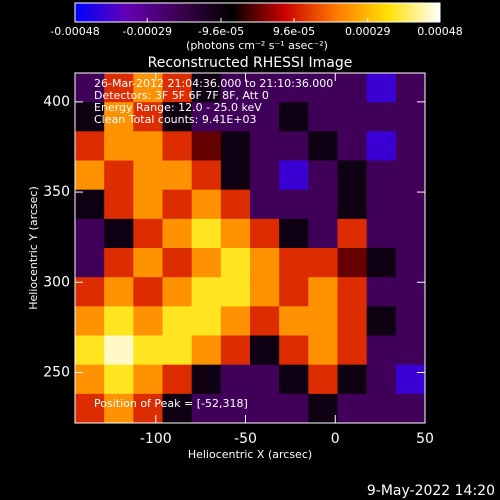  Describe the element at coordinates (56, 372) in the screenshot. I see `y-tick-label: 250` at that location.